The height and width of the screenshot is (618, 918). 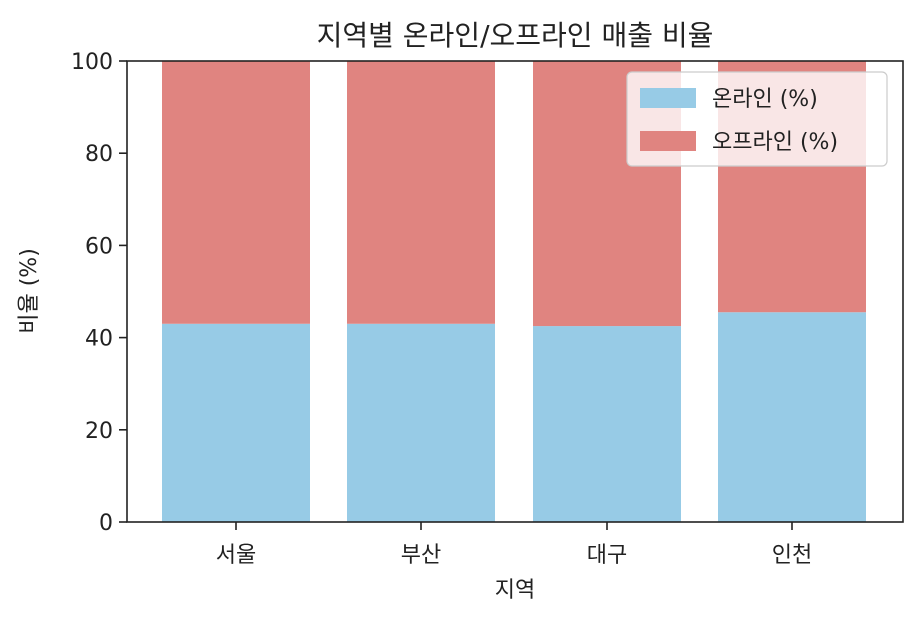 I want to click on chart-title: 지역별 온라인/오프라인 매출 비율, so click(x=515, y=35).